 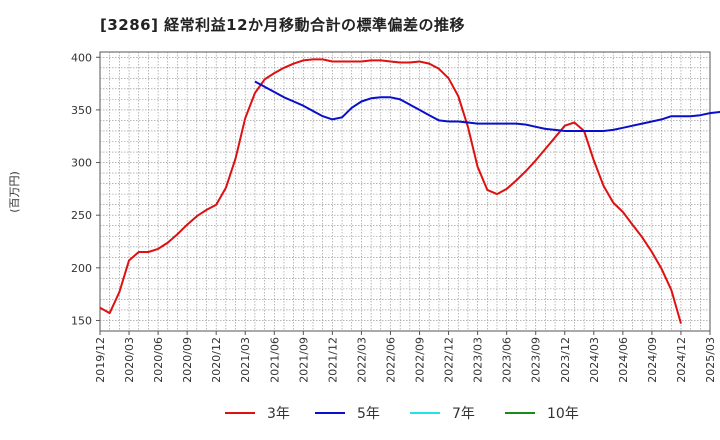 I want to click on x-tick-label: 2019/12, so click(x=100, y=360).